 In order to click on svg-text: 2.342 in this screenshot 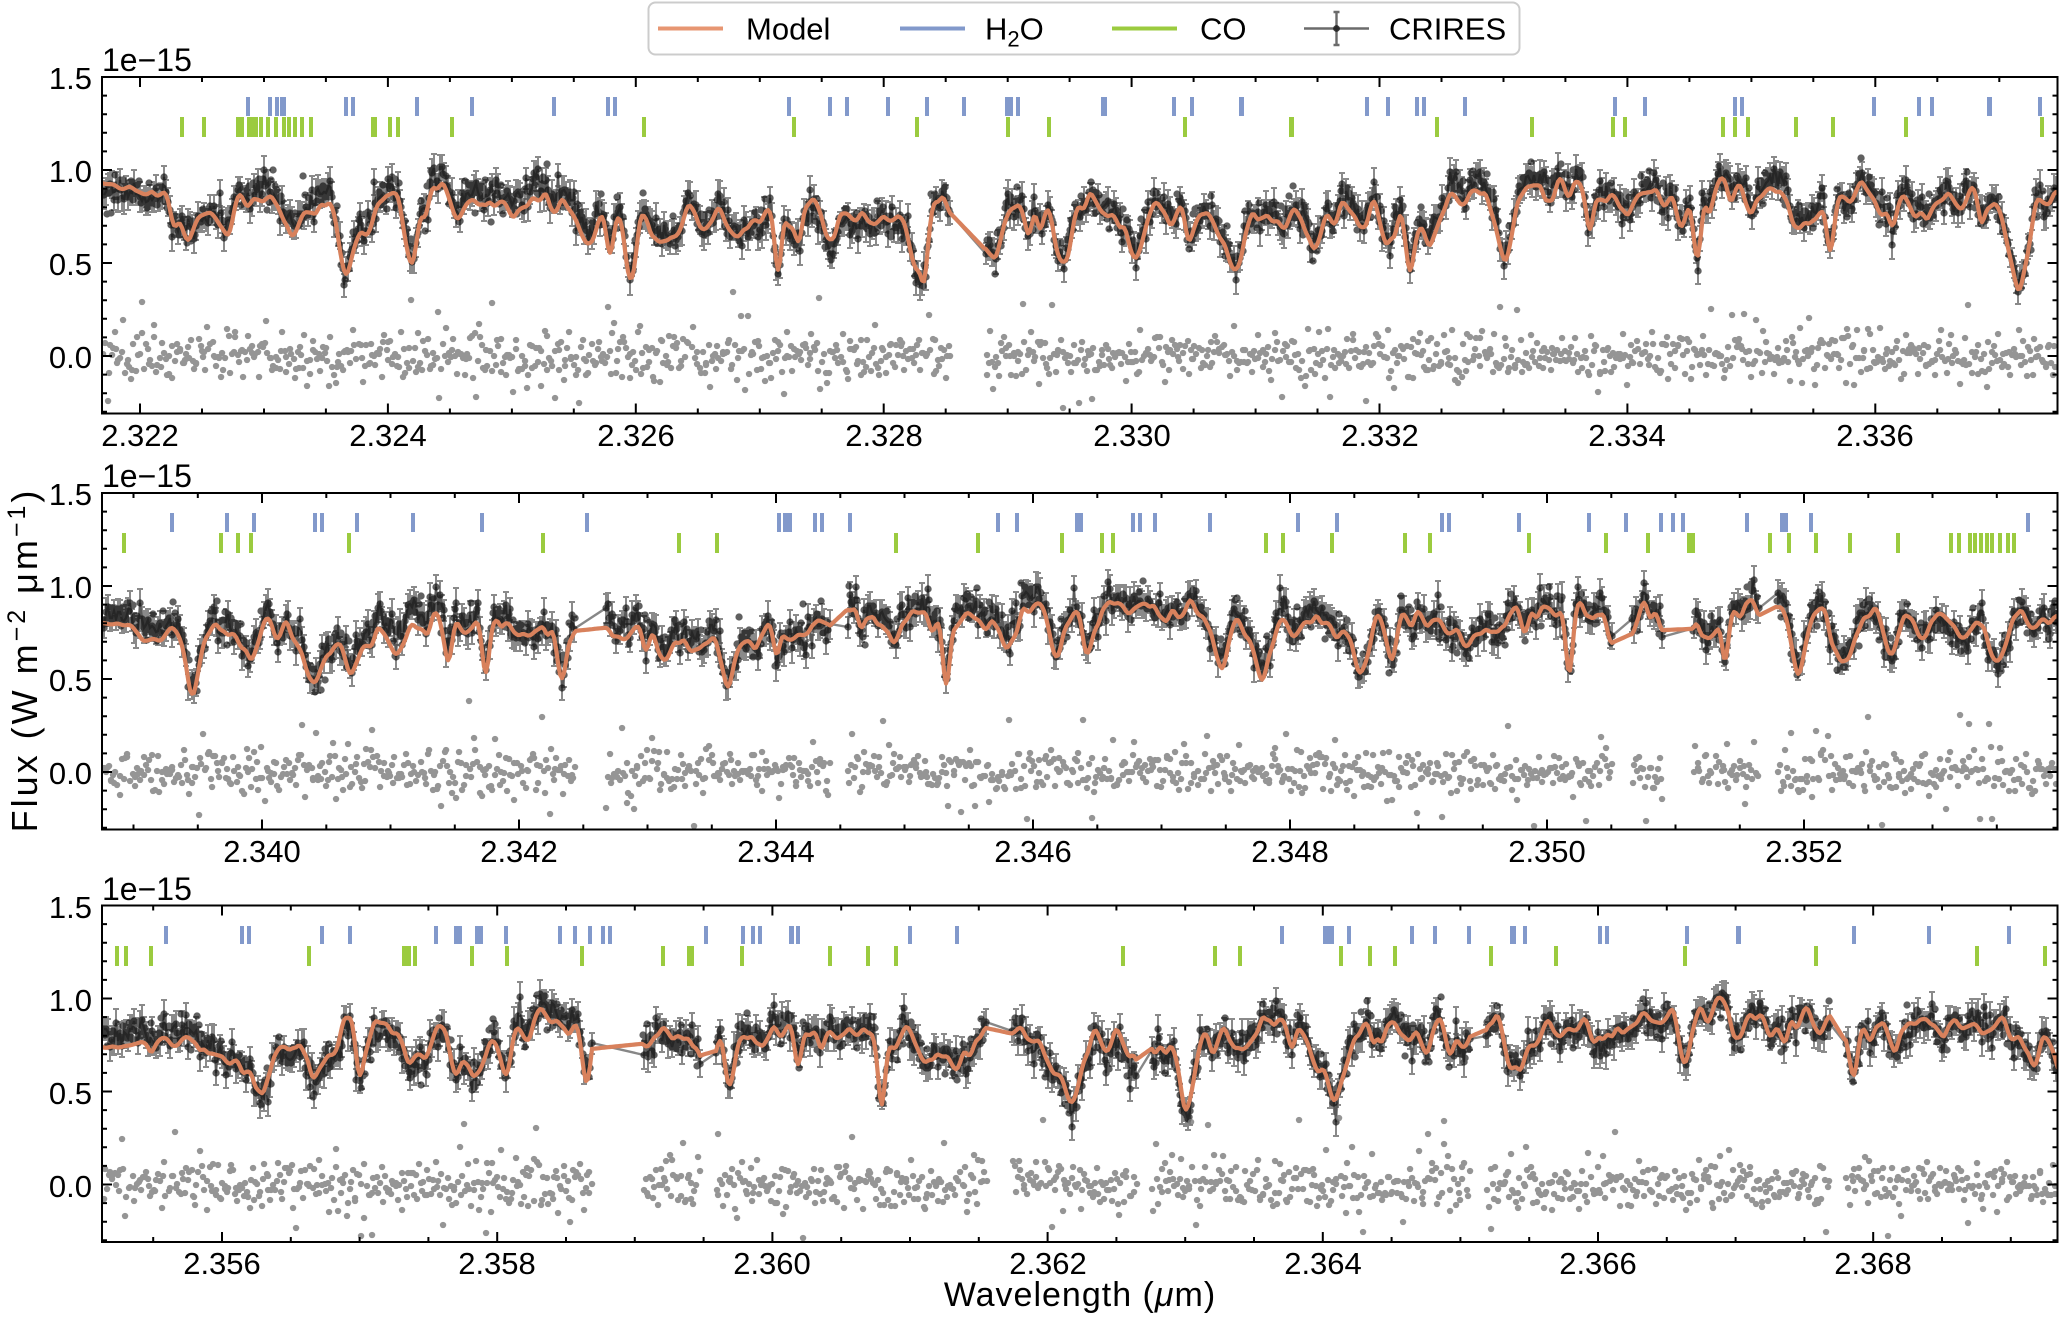, I will do `click(519, 851)`.